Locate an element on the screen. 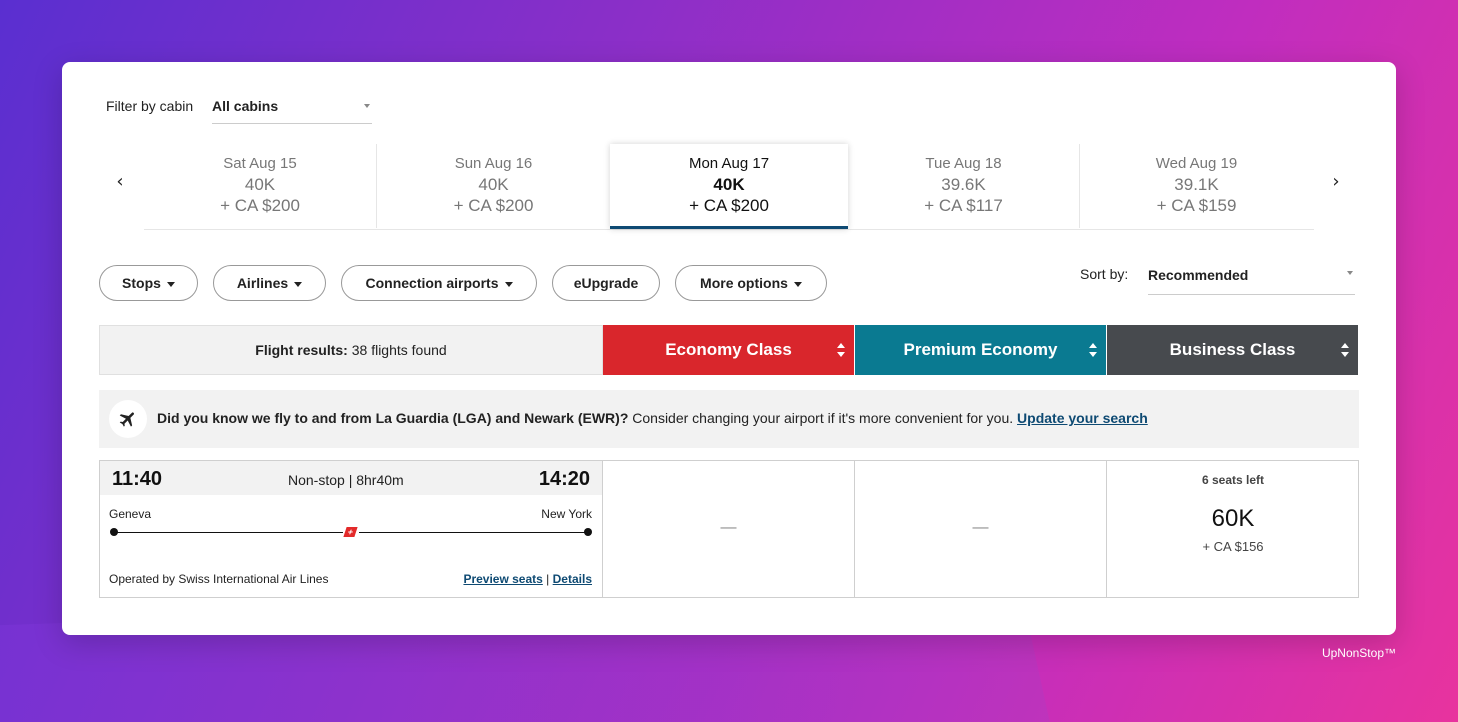  results-label: Flight results: is located at coordinates (301, 350).